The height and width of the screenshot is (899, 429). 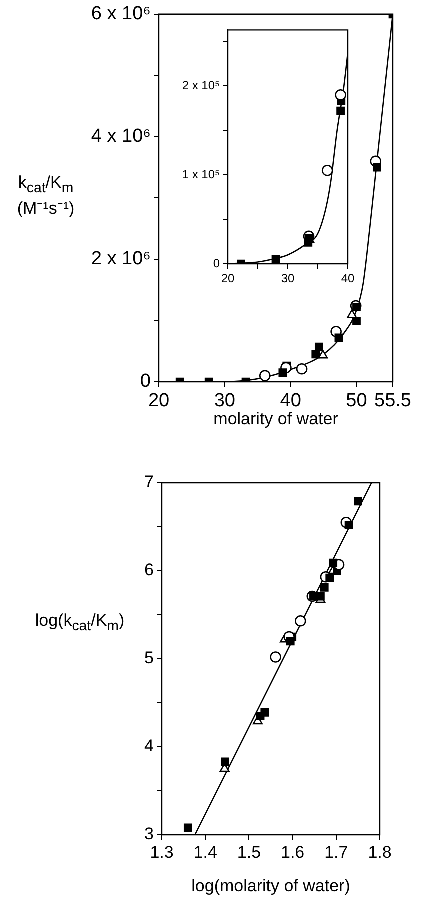 What do you see at coordinates (292, 852) in the screenshot?
I see `x-tick-label: 1.6` at bounding box center [292, 852].